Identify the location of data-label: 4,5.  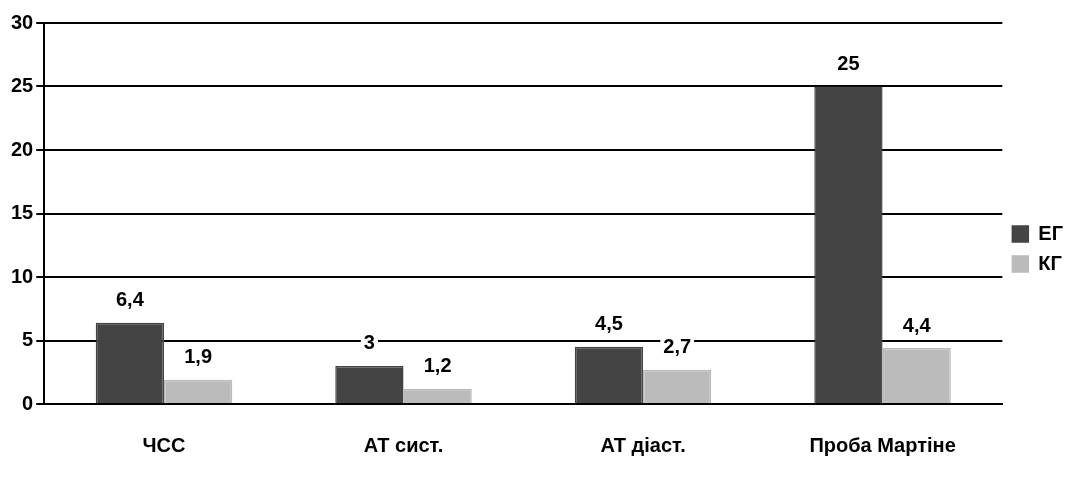
(609, 323).